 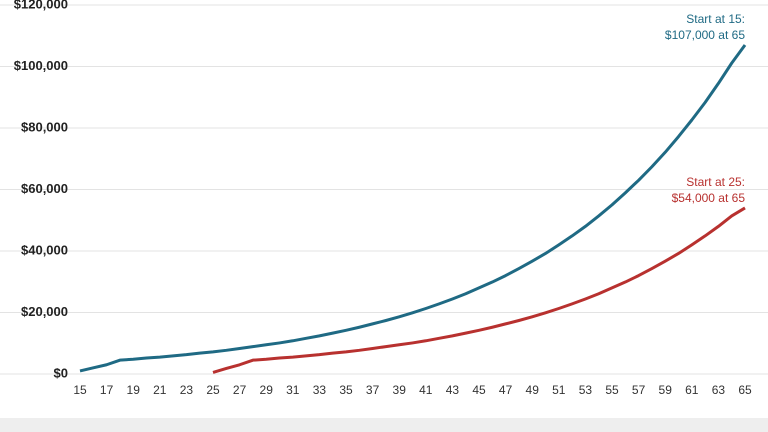 What do you see at coordinates (400, 390) in the screenshot?
I see `x-tick-label: 39` at bounding box center [400, 390].